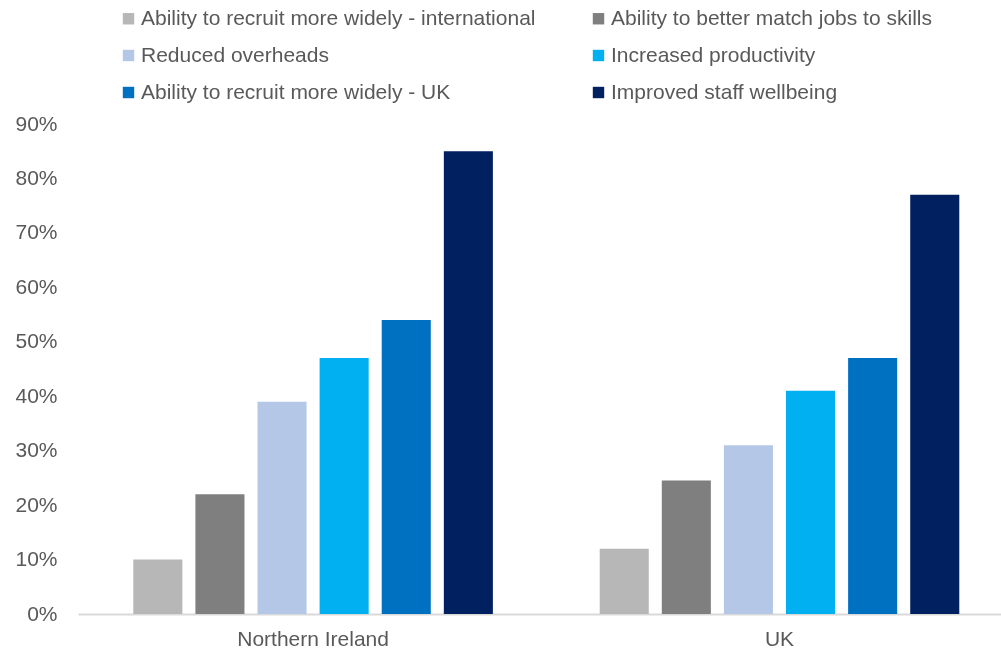  I want to click on legend-label: Ability to recruit more widely - international, so click(338, 17).